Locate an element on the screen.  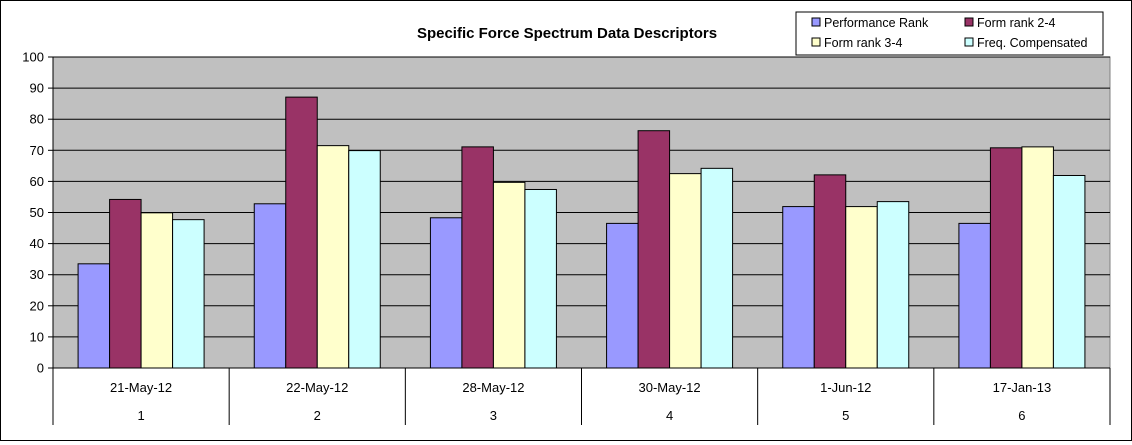
x-tick-label: 28-May-12 is located at coordinates (493, 387).